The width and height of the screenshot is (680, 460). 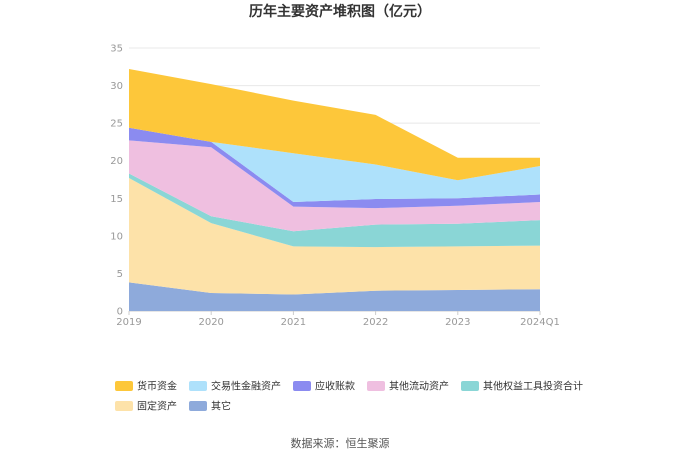 What do you see at coordinates (334, 164) in the screenshot?
I see `area-交易性金融资产` at bounding box center [334, 164].